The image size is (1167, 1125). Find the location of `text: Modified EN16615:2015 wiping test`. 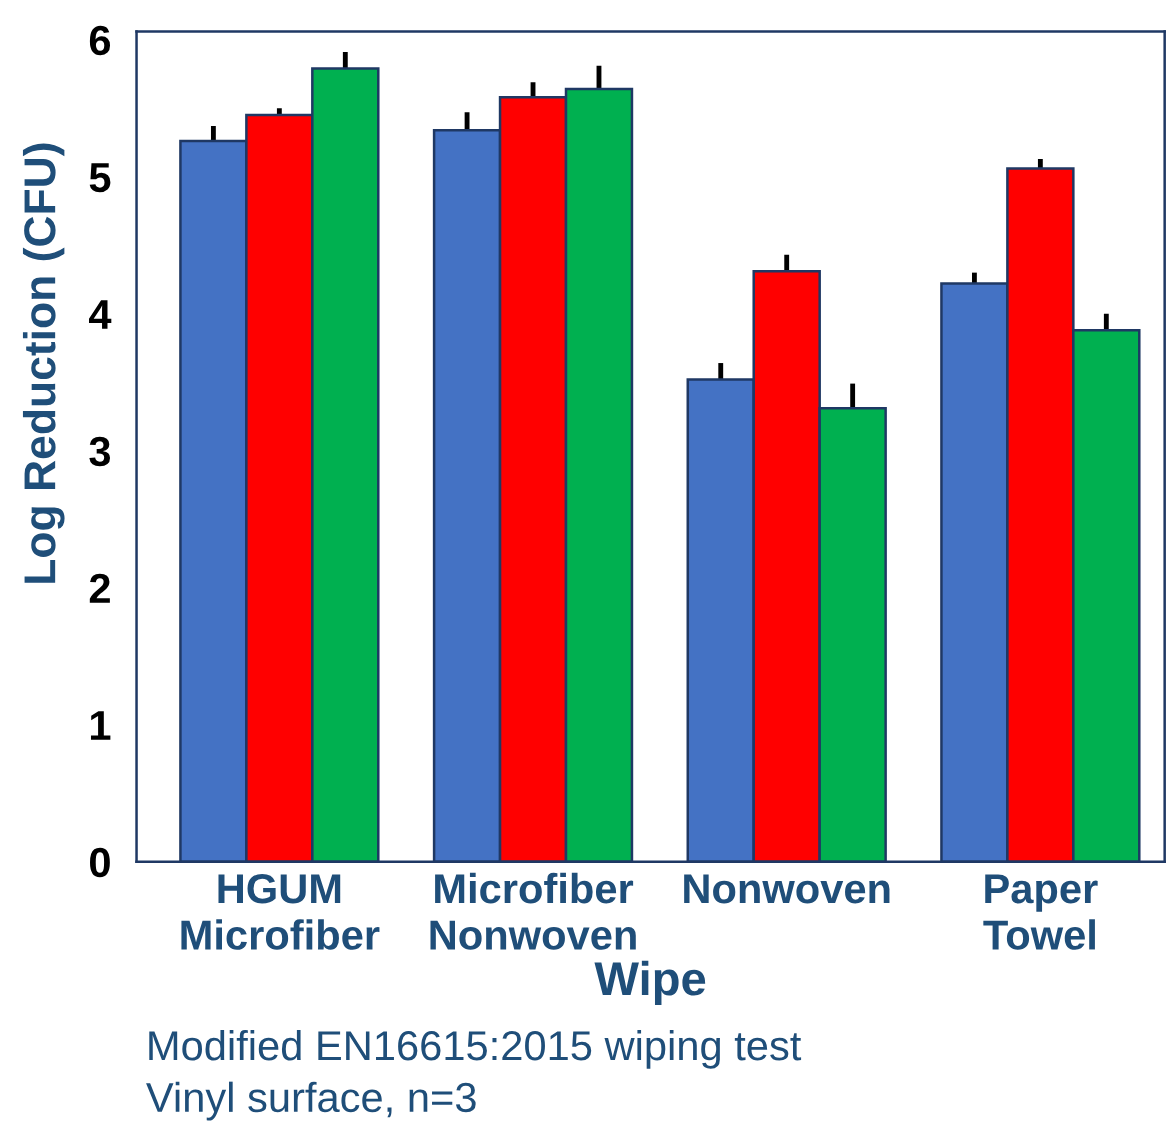

text: Modified EN16615:2015 wiping test is located at coordinates (475, 1049).